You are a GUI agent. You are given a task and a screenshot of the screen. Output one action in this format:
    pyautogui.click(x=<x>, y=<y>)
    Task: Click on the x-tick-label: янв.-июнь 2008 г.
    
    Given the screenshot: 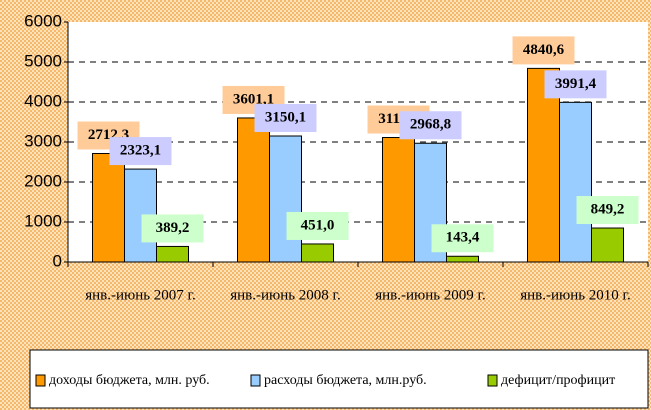 What is the action you would take?
    pyautogui.click(x=285, y=295)
    